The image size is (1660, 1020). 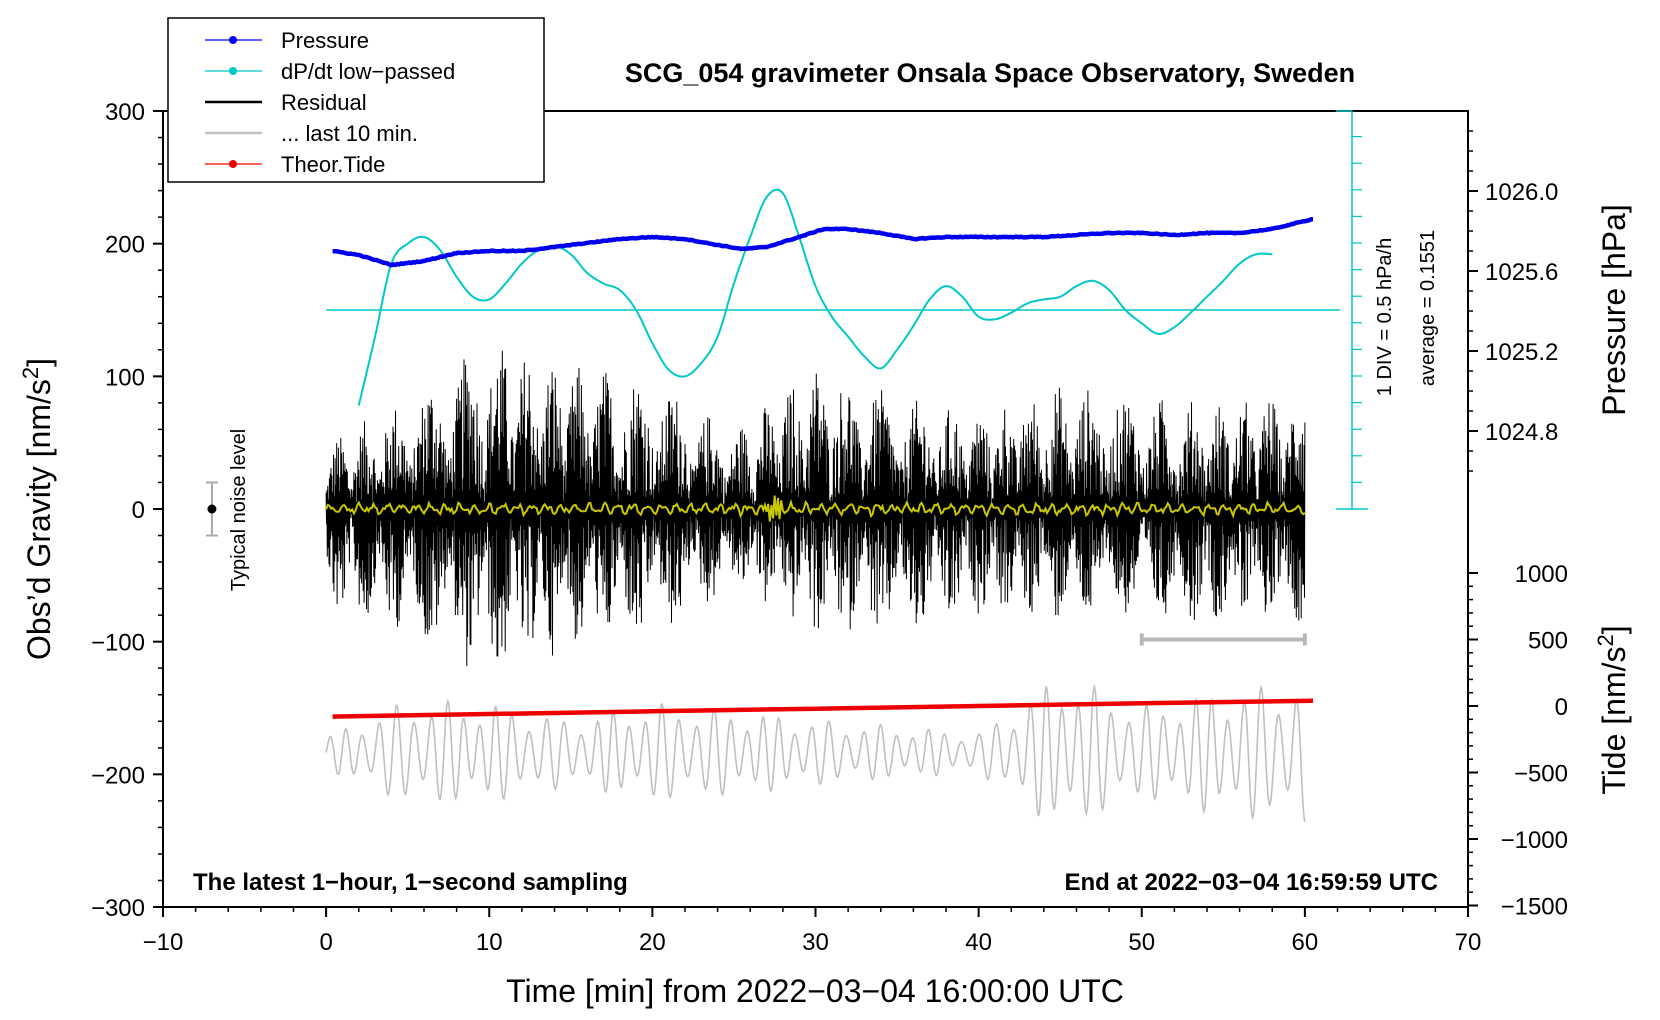 I want to click on noise-bar-center-dot, so click(x=212, y=509).